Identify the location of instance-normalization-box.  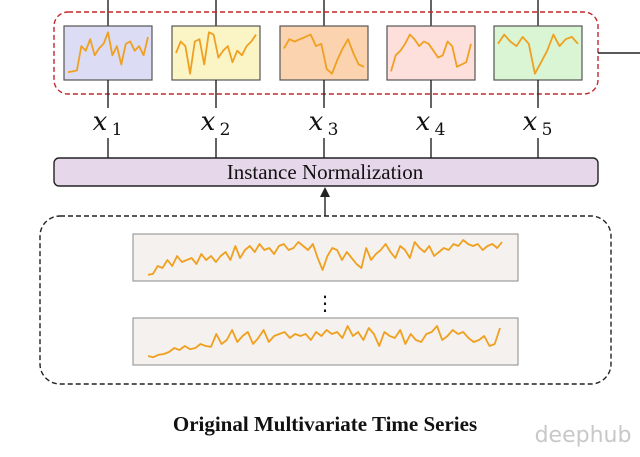
(326, 172).